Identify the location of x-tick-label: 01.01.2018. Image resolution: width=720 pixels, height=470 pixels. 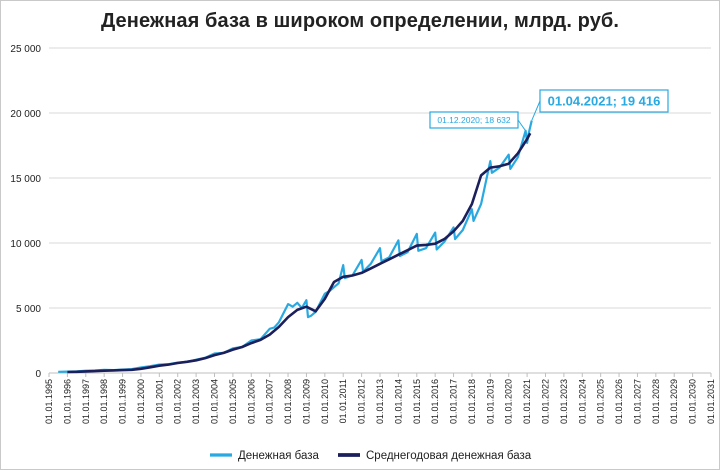
(472, 401).